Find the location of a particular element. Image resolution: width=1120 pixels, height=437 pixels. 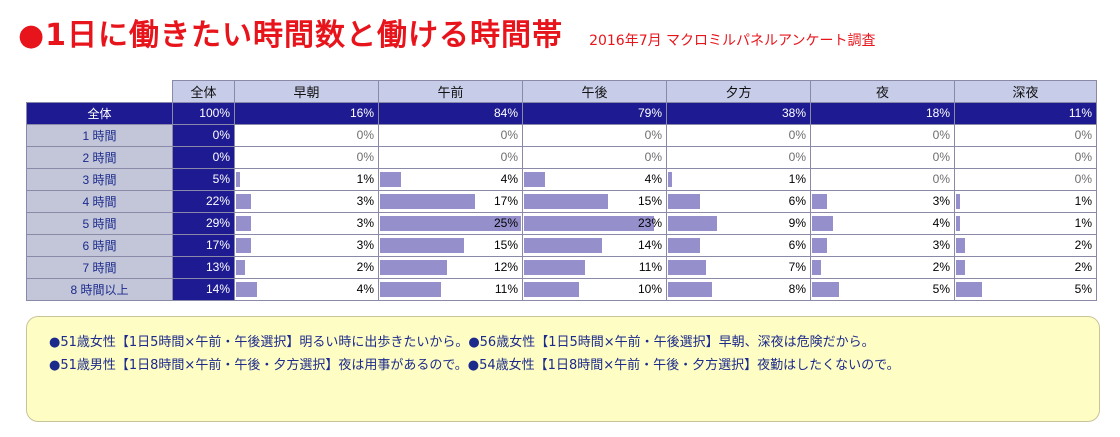

value-label: 1% is located at coordinates (1083, 223).